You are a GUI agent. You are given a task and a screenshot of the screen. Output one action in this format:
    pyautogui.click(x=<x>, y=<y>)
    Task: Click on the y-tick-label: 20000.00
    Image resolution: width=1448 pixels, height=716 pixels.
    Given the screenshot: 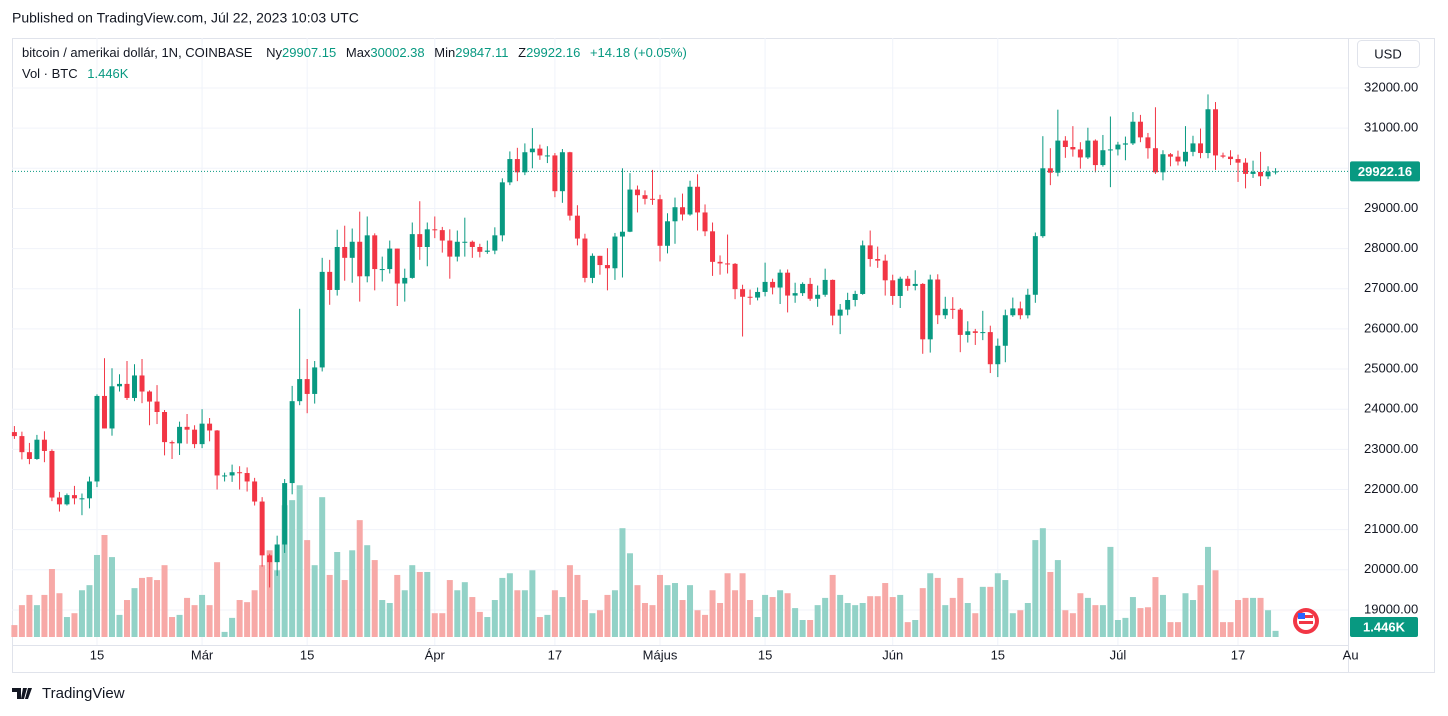 What is the action you would take?
    pyautogui.click(x=1391, y=568)
    